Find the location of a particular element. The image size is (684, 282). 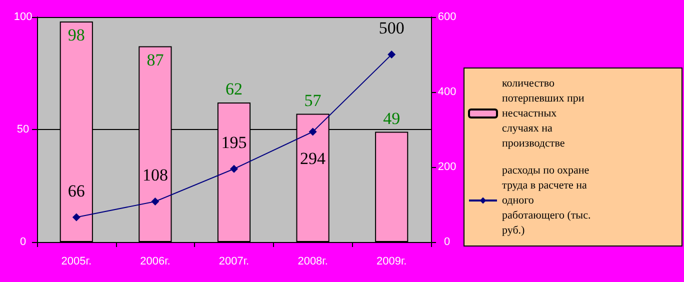

y-tick-label: 50 is located at coordinates (23, 130).